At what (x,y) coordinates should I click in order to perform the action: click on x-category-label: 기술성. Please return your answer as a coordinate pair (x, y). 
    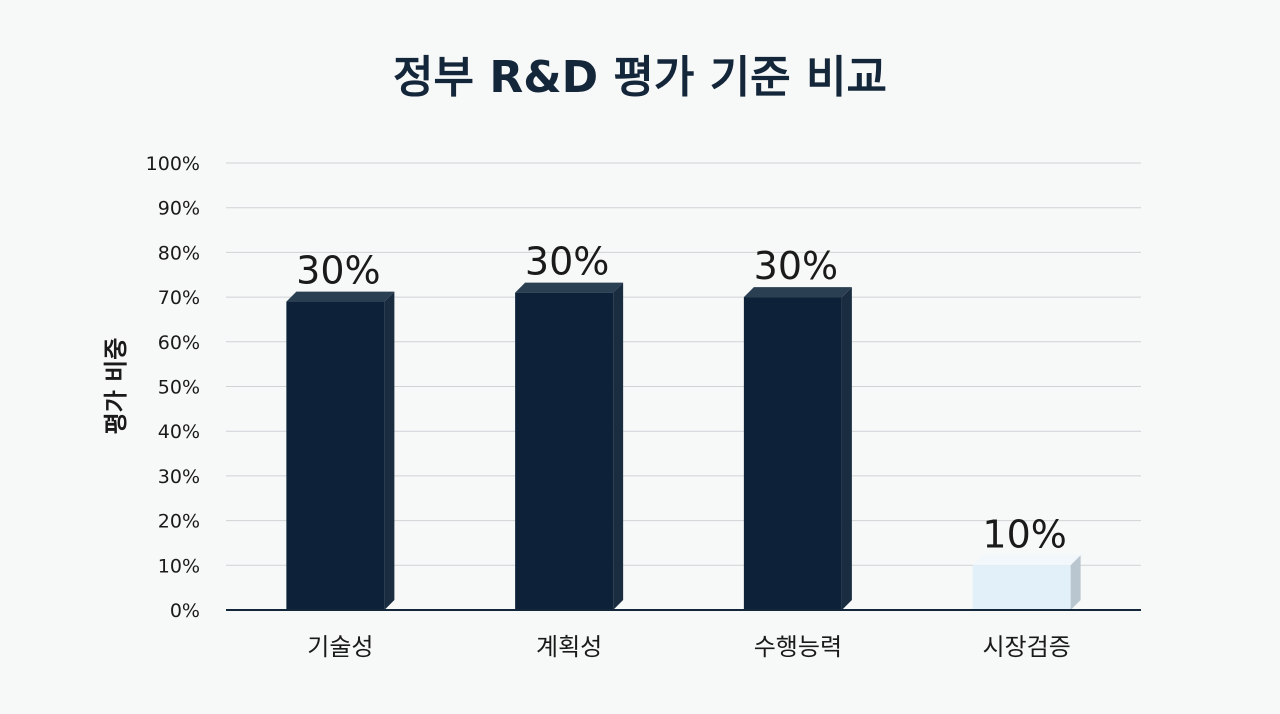
    Looking at the image, I should click on (340, 647).